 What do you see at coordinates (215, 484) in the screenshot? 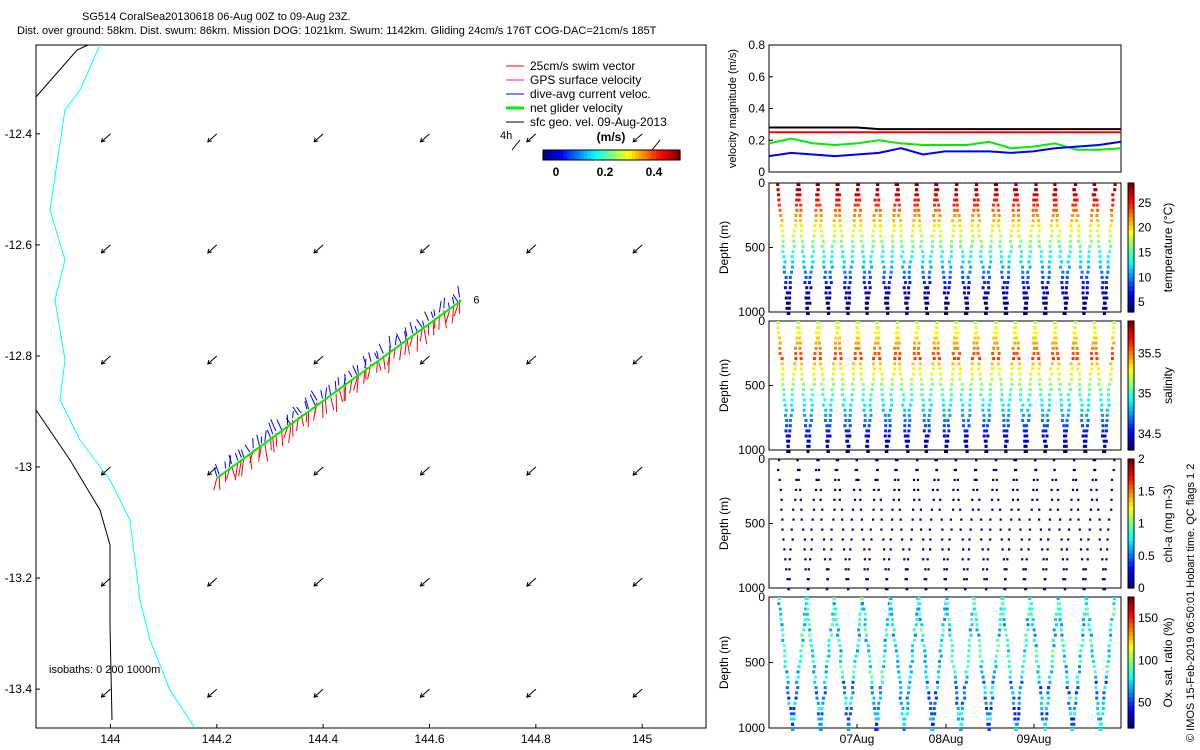
I see `swim-vector` at bounding box center [215, 484].